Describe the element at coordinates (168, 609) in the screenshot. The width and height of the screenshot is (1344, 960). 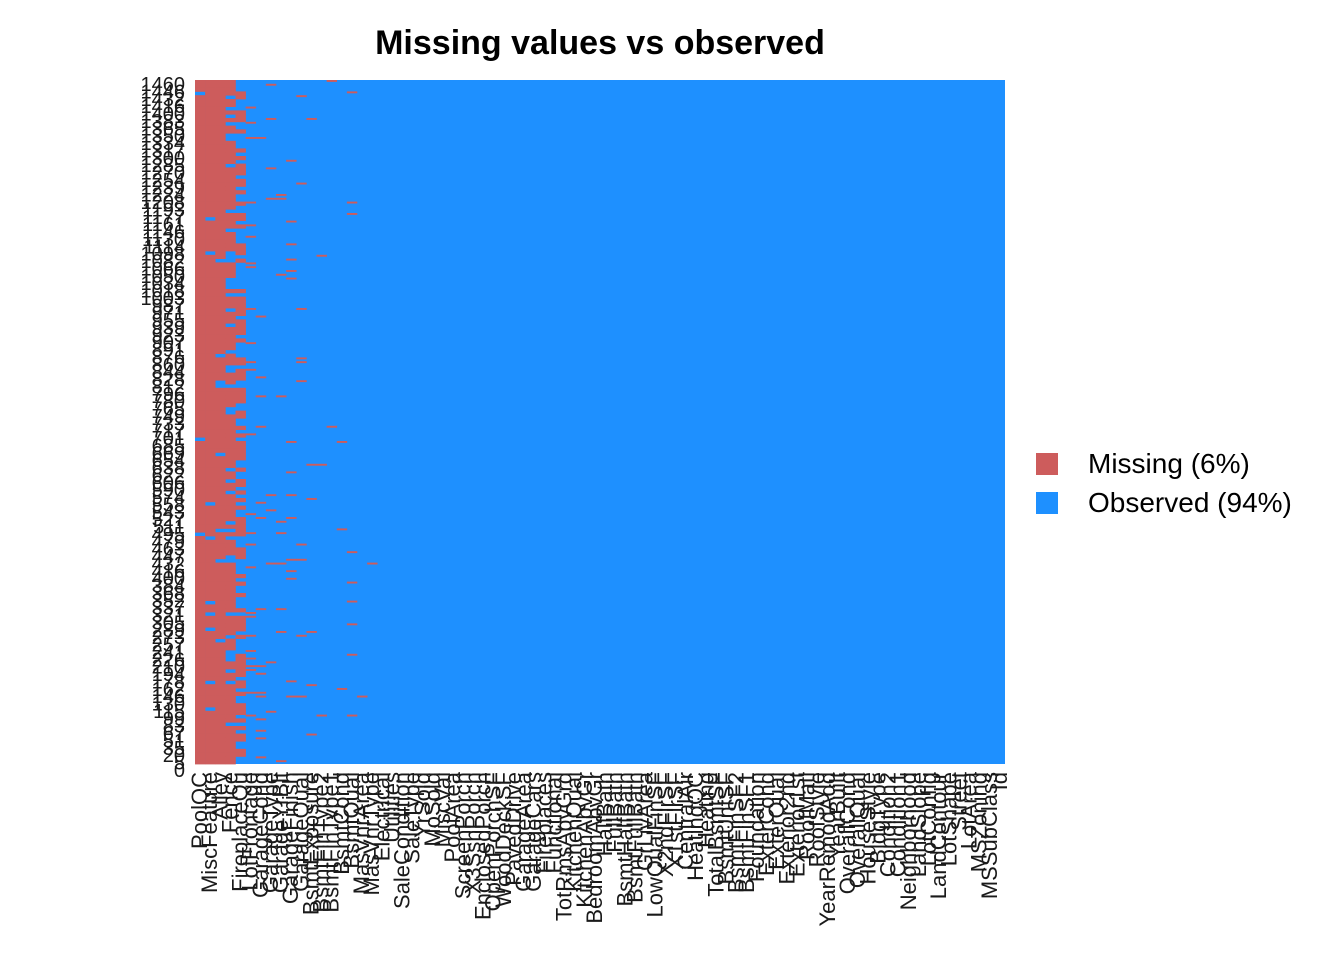
I see `y-tick-label: 337` at that location.